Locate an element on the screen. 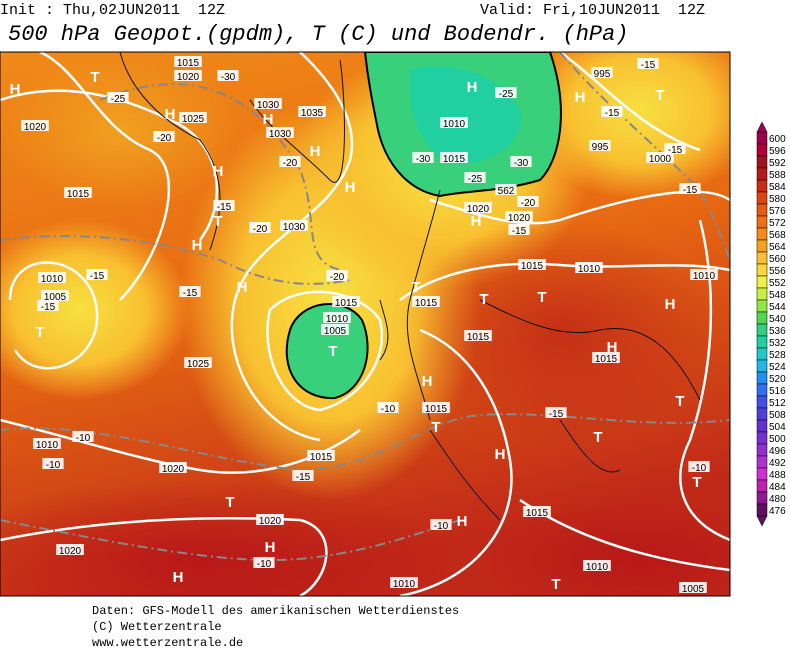 Image resolution: width=790 pixels, height=648 pixels. contour-label: 1030 is located at coordinates (294, 227).